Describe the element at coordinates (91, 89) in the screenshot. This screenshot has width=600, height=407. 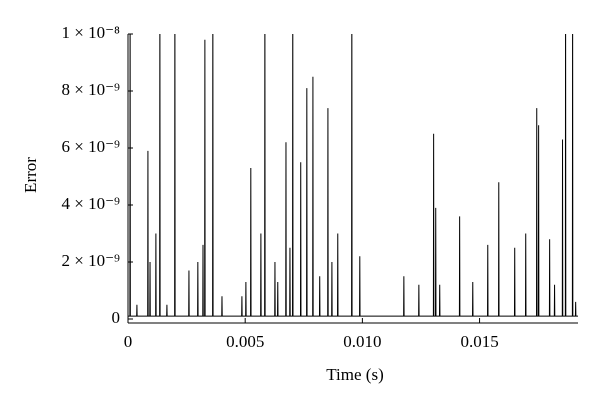
I see `y-tick-label: 8 × 10⁻⁹` at that location.